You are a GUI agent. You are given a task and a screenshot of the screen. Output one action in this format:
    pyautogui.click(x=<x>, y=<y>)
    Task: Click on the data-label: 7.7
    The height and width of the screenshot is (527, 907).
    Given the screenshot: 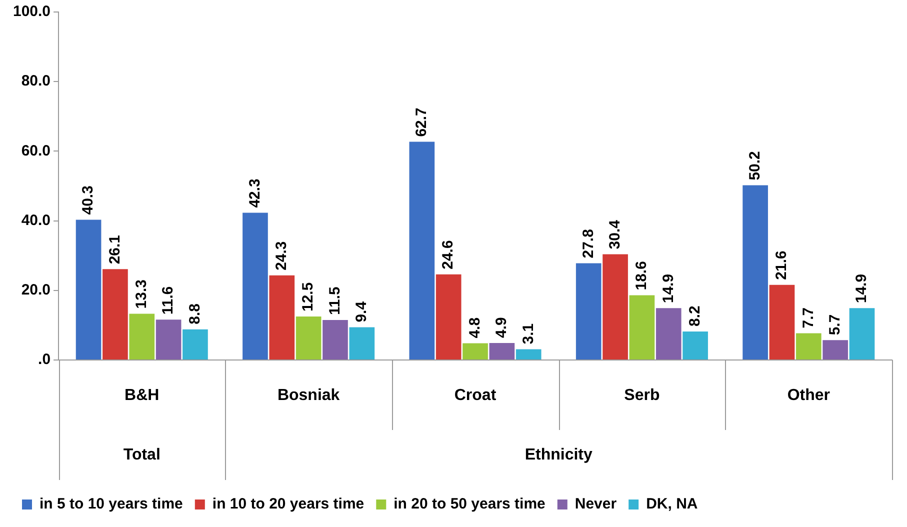 What is the action you would take?
    pyautogui.click(x=808, y=317)
    